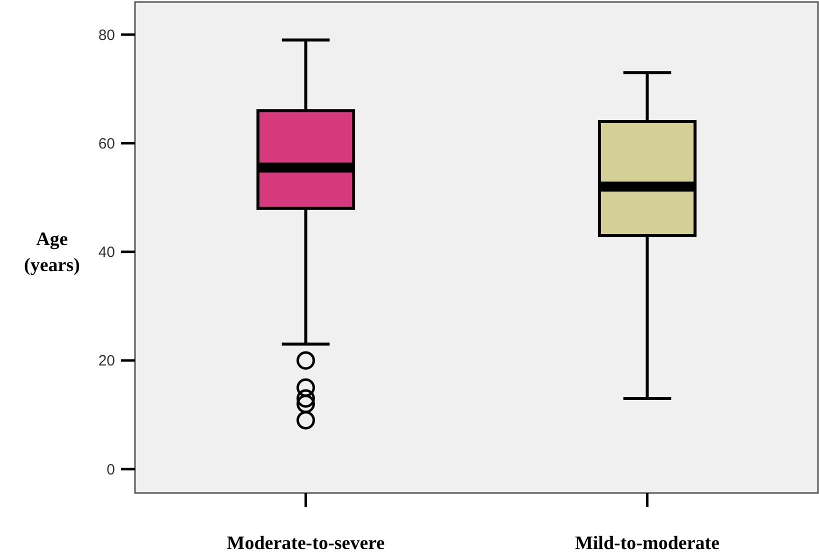  What do you see at coordinates (106, 361) in the screenshot?
I see `y-tick-label: 20` at bounding box center [106, 361].